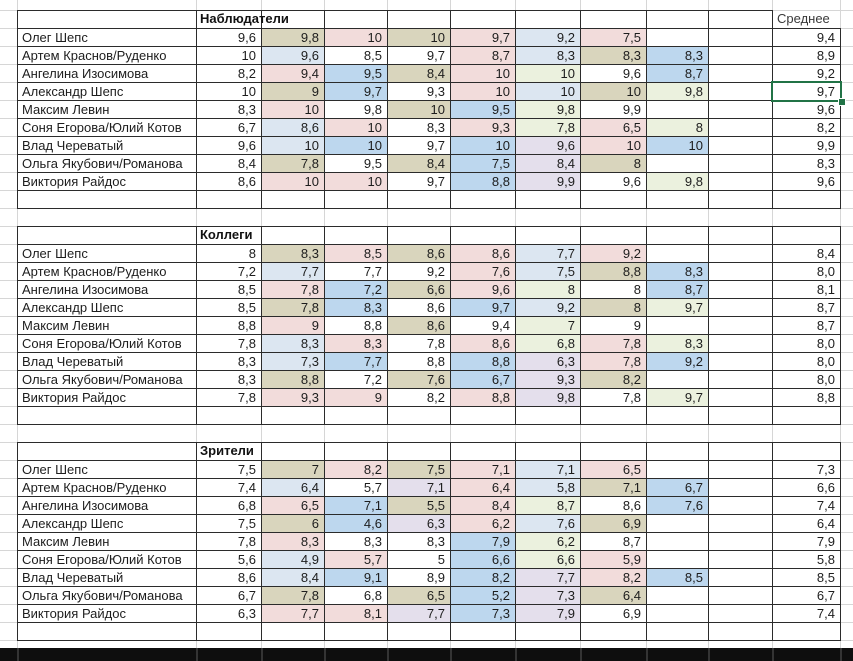 This screenshot has height=661, width=853. Describe the element at coordinates (548, 325) in the screenshot. I see `score-cell: 7` at that location.